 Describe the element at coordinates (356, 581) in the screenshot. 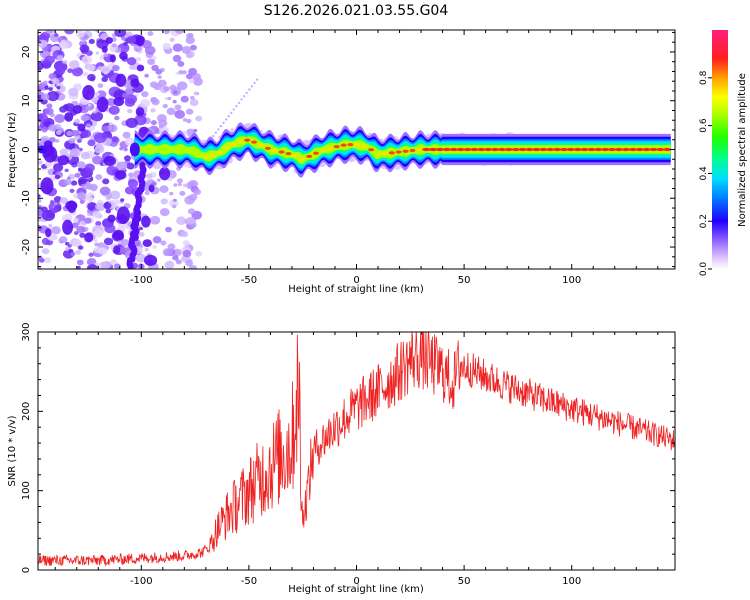

I see `snr-x-tick-label: 0` at that location.